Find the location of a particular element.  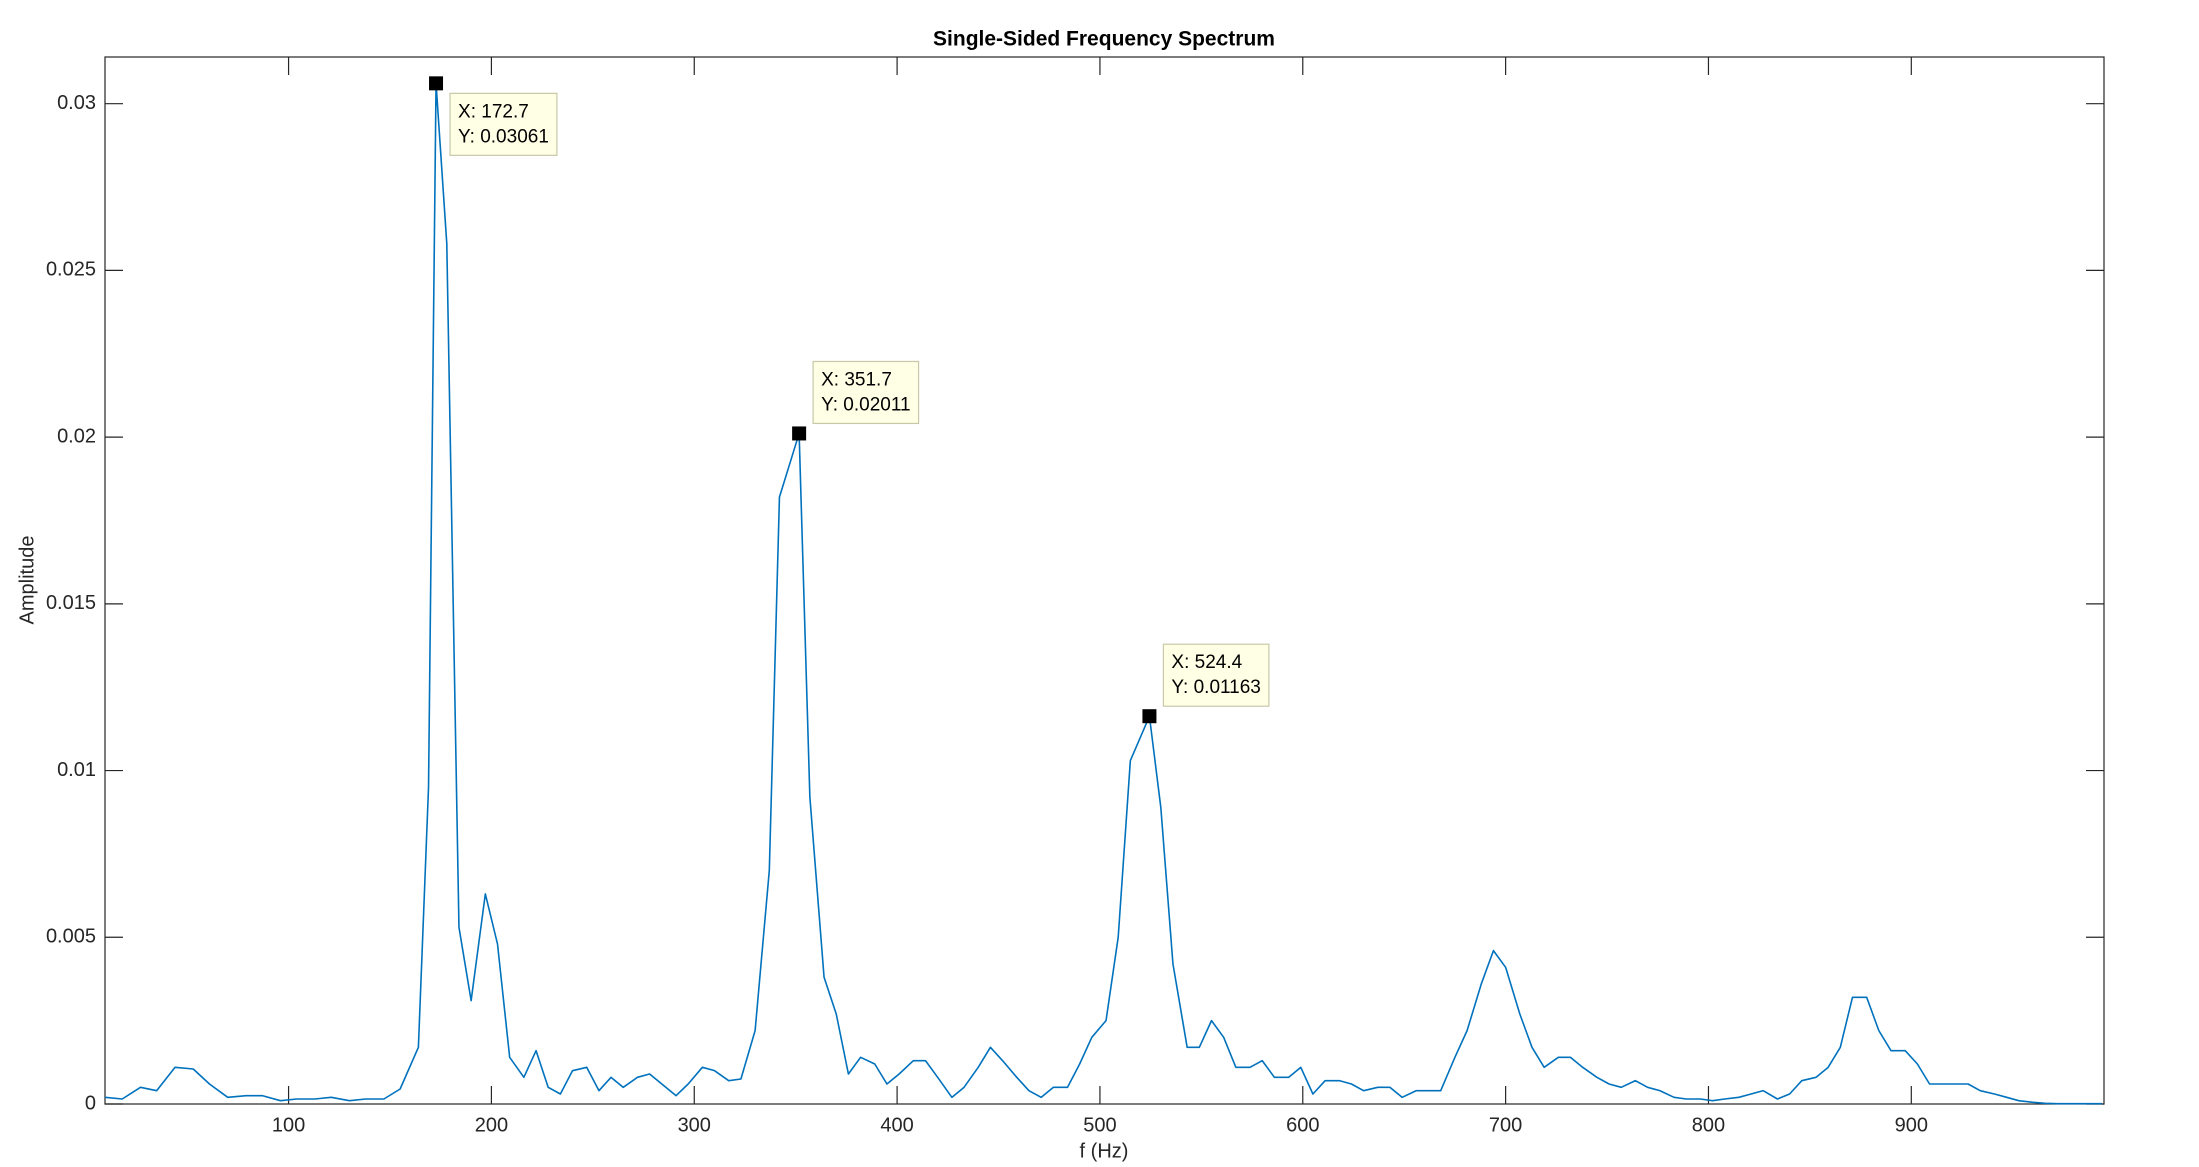

y-tick-label: 0 is located at coordinates (90, 1103).